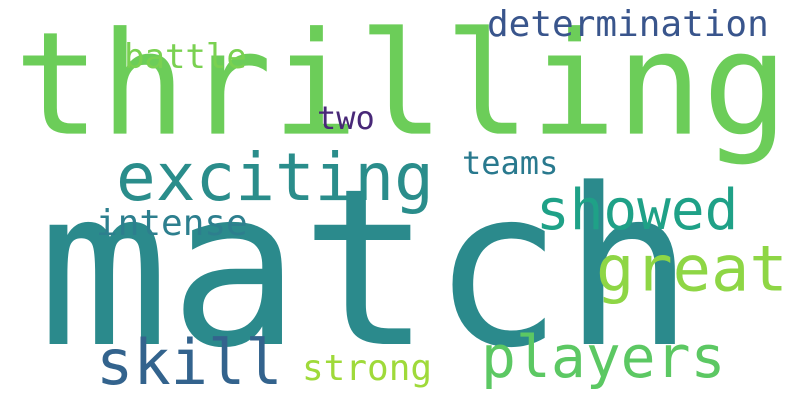  What do you see at coordinates (367, 368) in the screenshot?
I see `word-strong: strong` at bounding box center [367, 368].